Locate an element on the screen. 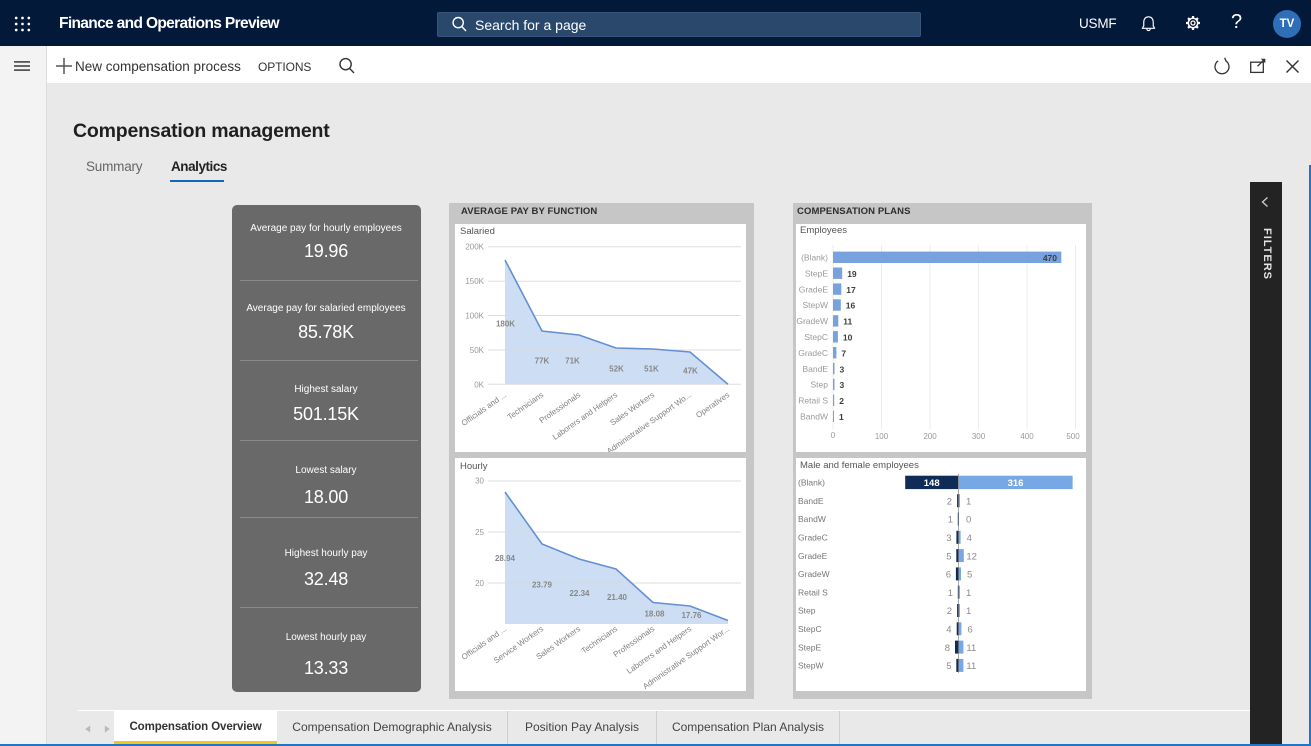 The height and width of the screenshot is (746, 1311). svg-text: 470 is located at coordinates (1050, 258).